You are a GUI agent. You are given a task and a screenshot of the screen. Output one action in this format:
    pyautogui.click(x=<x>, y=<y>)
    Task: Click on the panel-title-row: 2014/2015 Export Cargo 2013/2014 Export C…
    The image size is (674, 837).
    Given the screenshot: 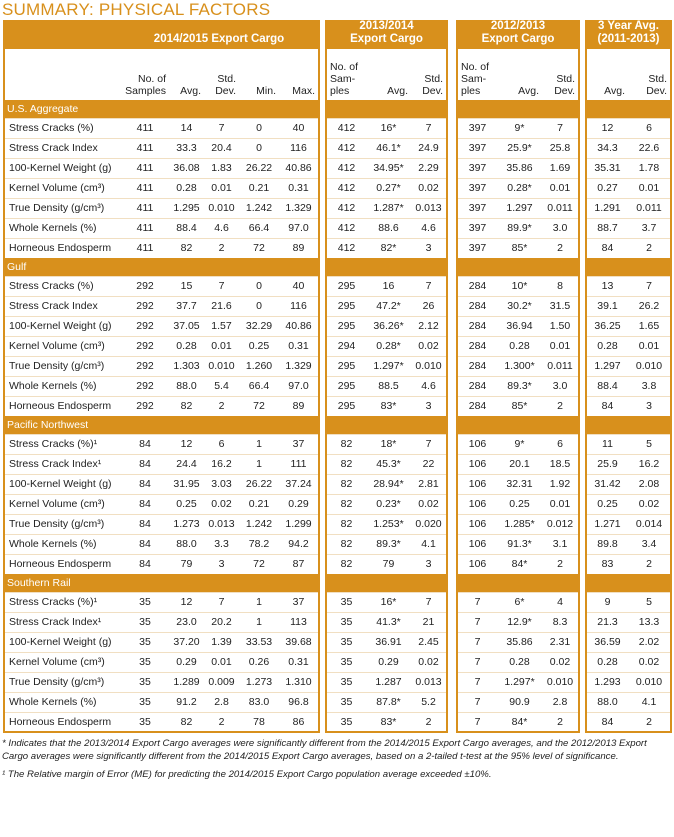 What is the action you would take?
    pyautogui.click(x=337, y=34)
    